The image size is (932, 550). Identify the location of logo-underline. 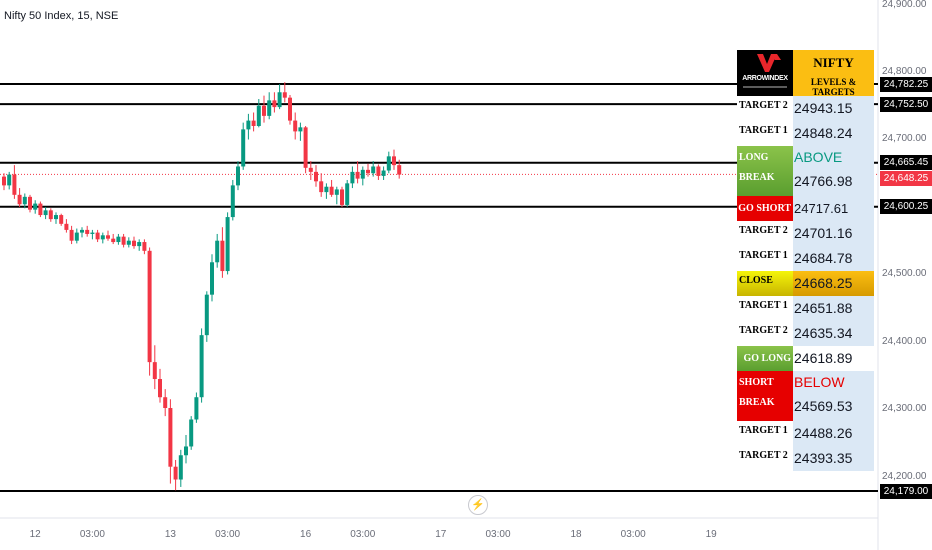
(765, 87).